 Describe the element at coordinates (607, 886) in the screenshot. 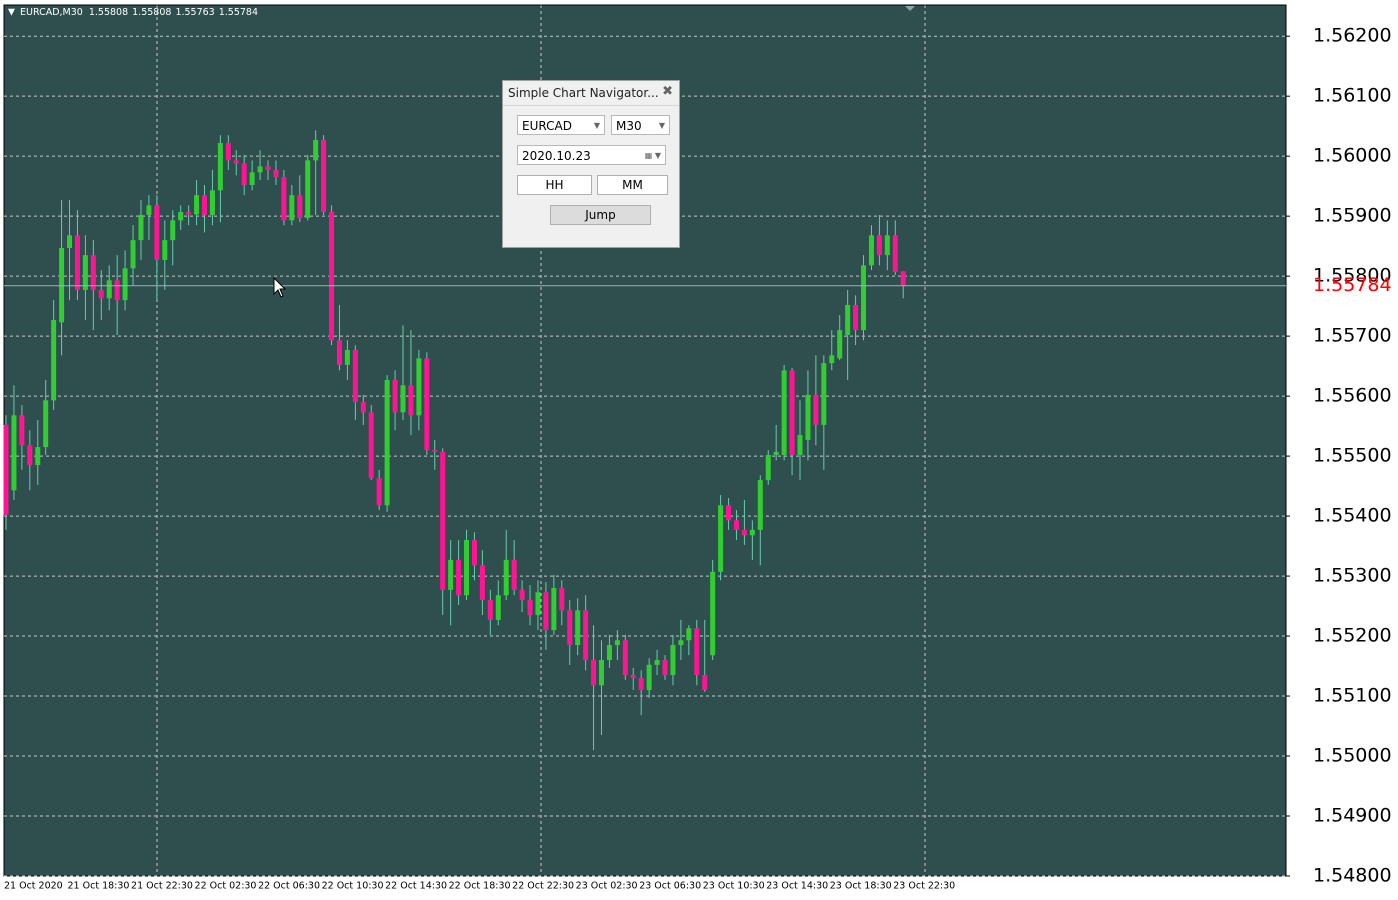

I see `x-tick-label: 23 Oct 02:30` at that location.